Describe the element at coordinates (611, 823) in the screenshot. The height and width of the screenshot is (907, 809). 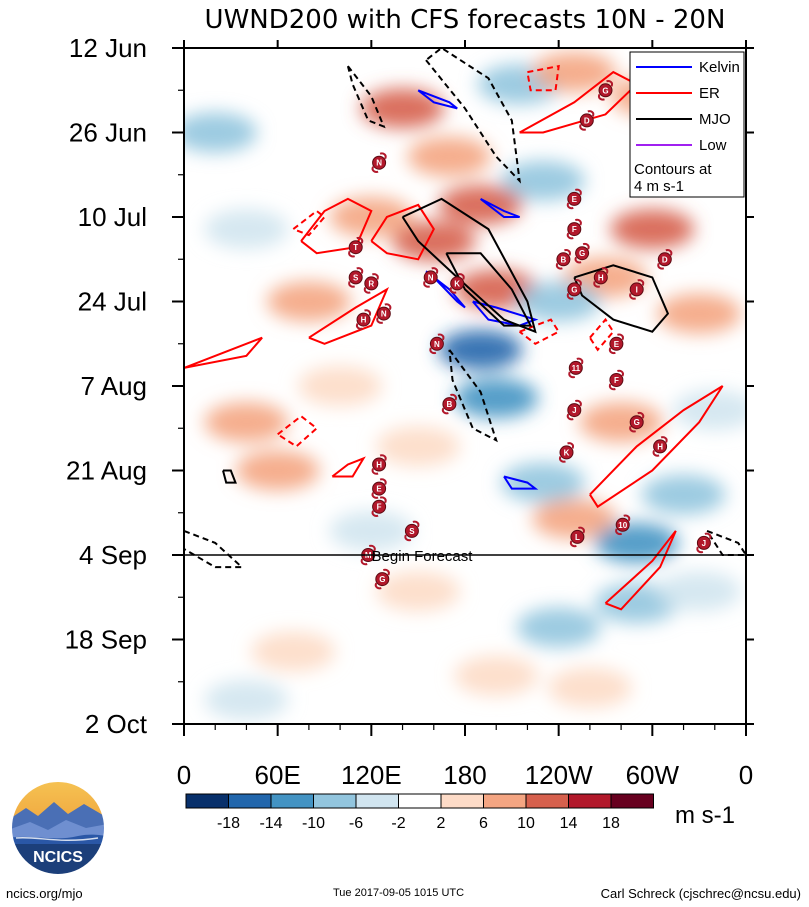
I see `colorbar-label: 18` at that location.